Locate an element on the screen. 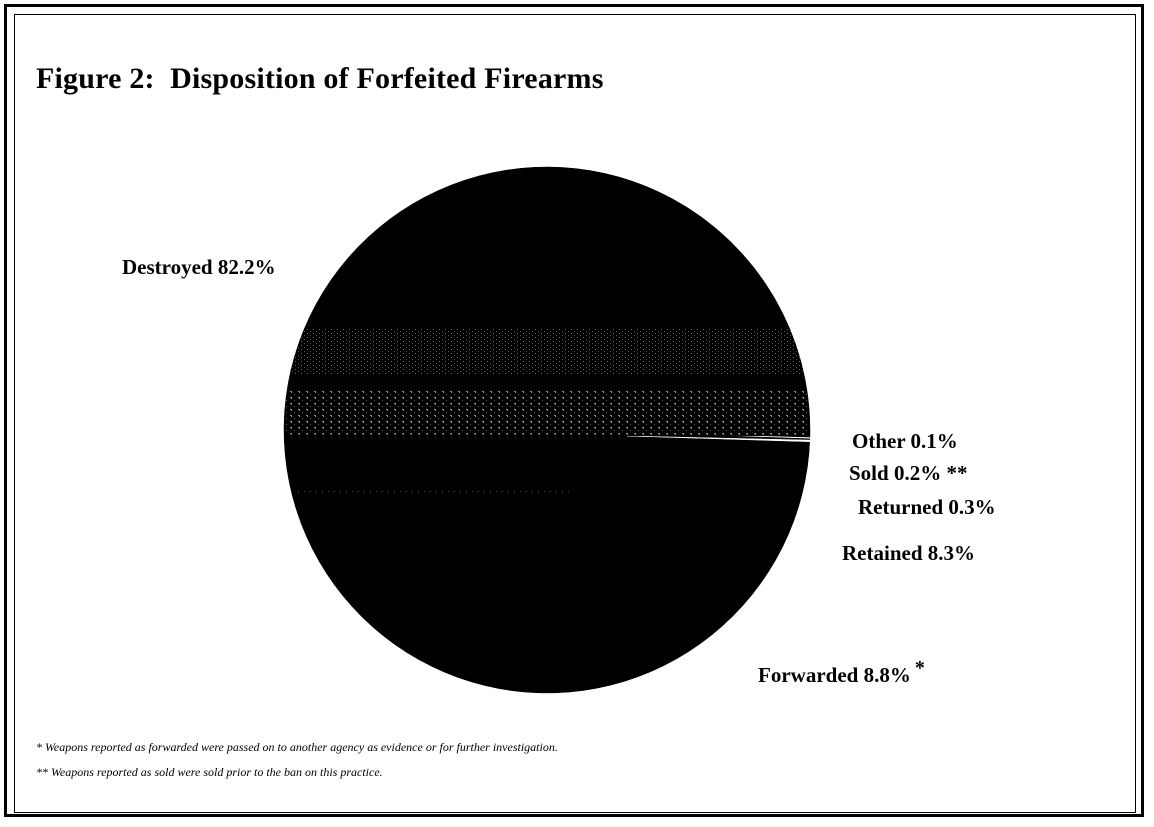 The height and width of the screenshot is (827, 1154). texture-band-upper is located at coordinates (547, 351).